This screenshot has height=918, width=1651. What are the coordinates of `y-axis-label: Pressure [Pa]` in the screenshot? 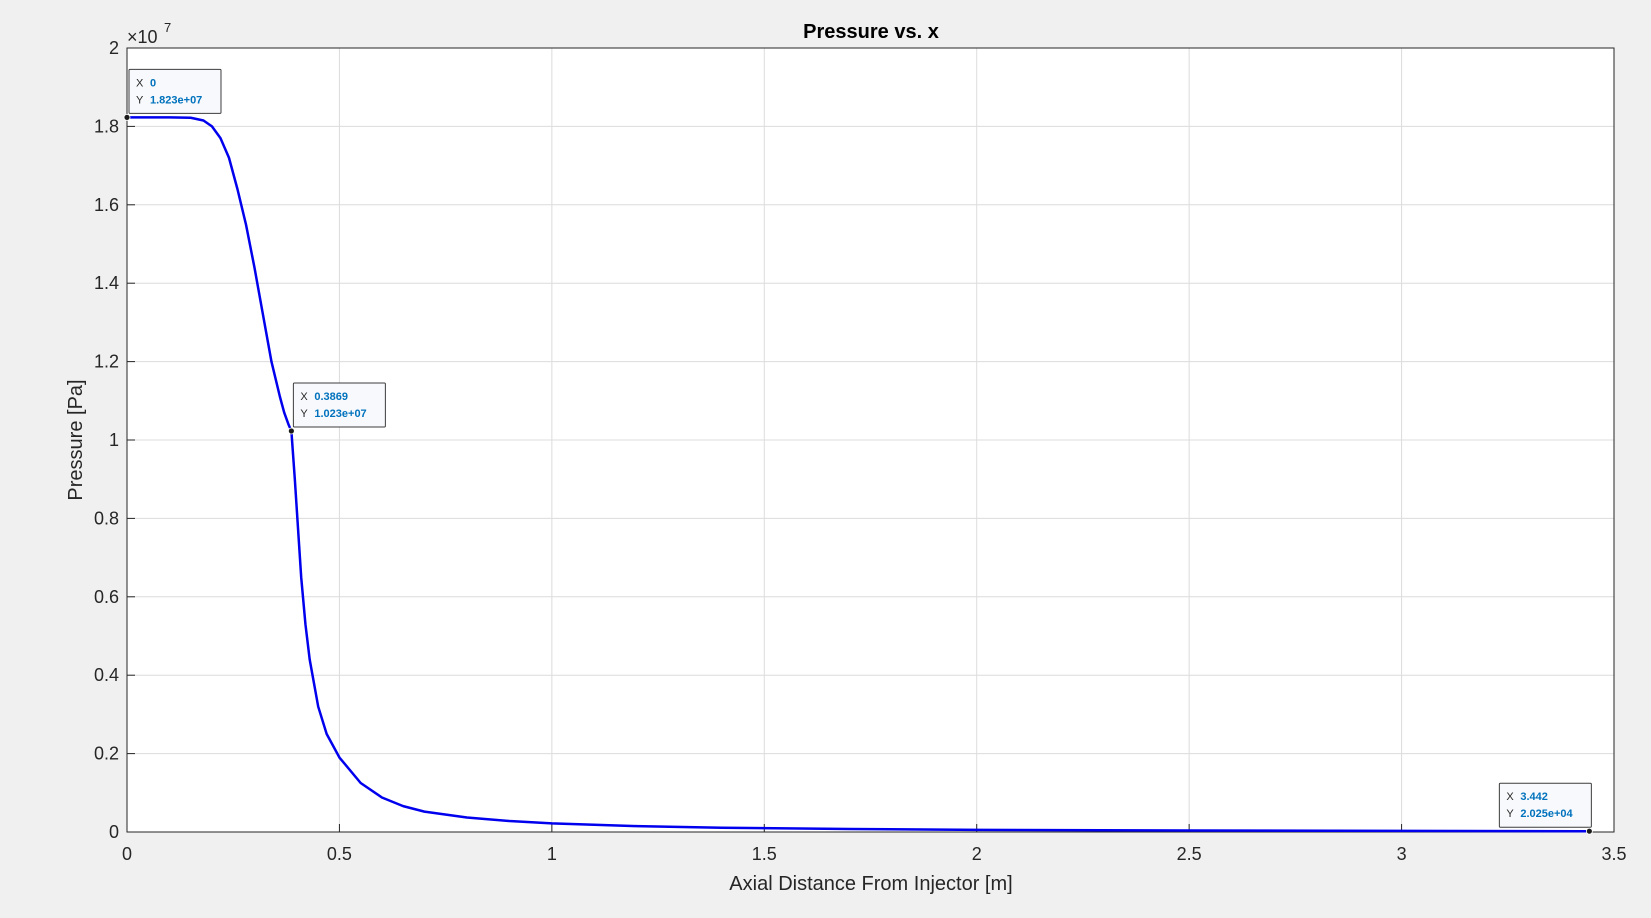 It's located at (76, 439).